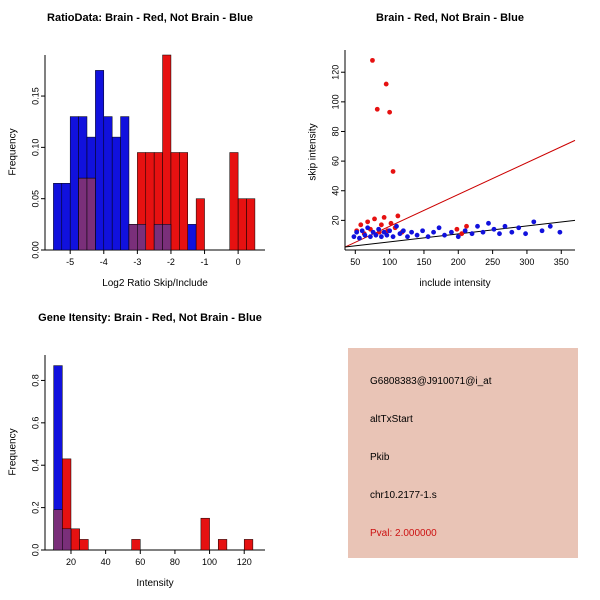 The image size is (600, 600). What do you see at coordinates (106, 562) in the screenshot?
I see `x-tick-label: 40` at bounding box center [106, 562].